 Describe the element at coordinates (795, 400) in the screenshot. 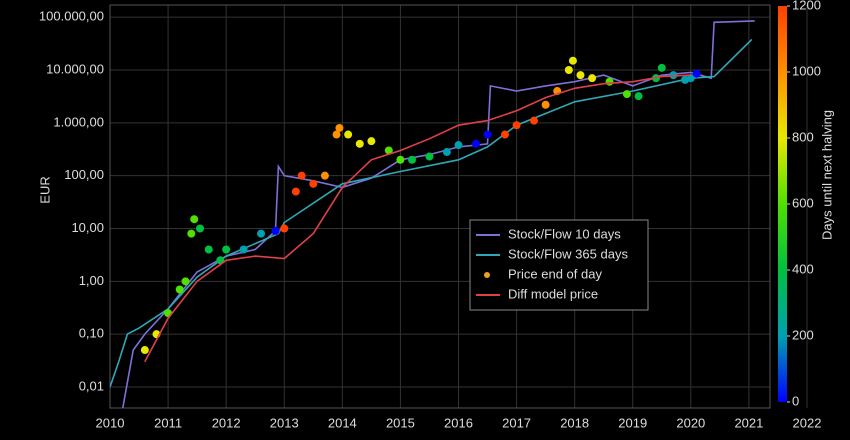

I see `colorbar-tick-label: 0` at that location.